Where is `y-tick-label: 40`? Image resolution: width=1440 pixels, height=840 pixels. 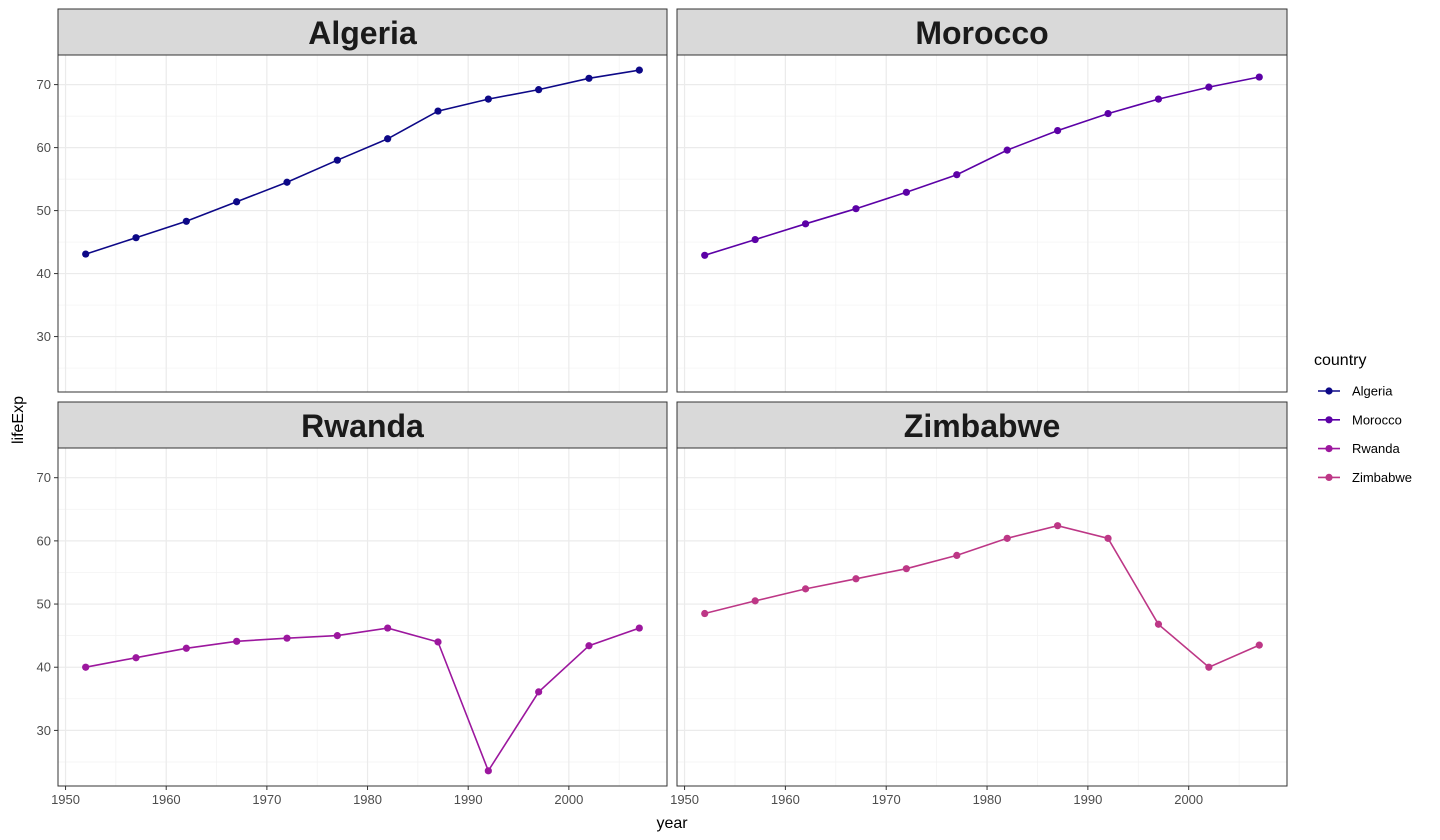 y-tick-label: 40 is located at coordinates (44, 667).